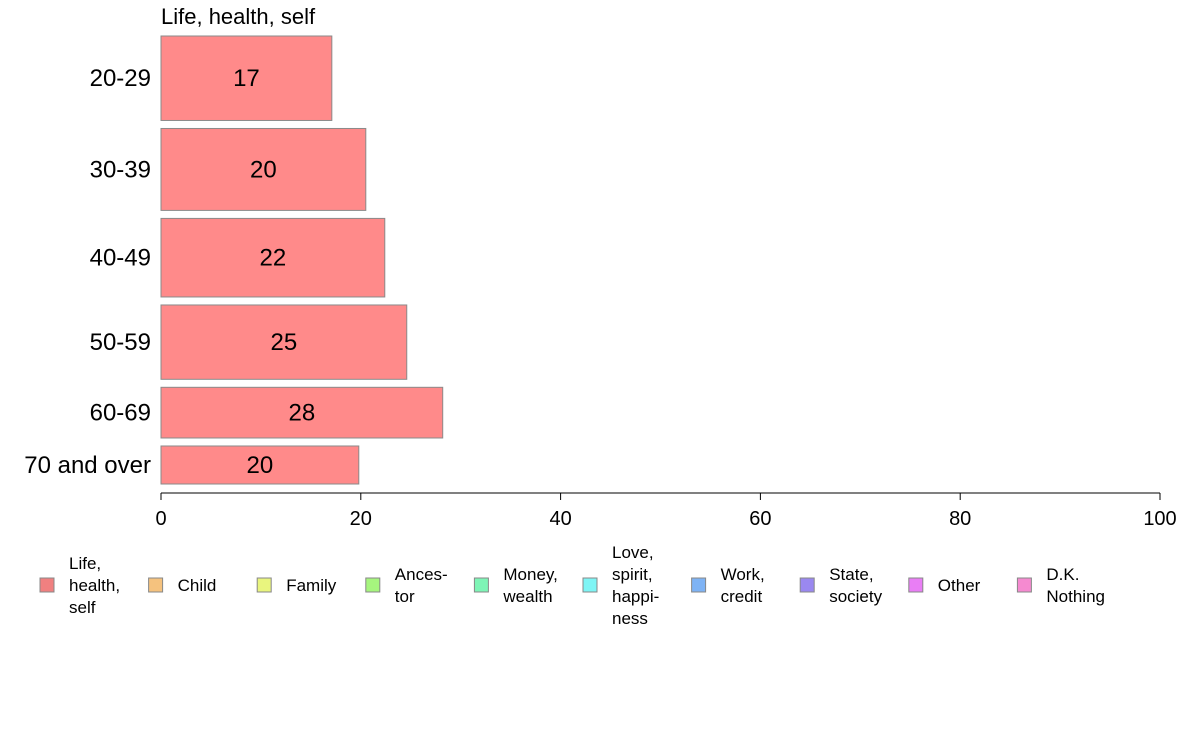  I want to click on category-label: 70 and over, so click(87, 465).